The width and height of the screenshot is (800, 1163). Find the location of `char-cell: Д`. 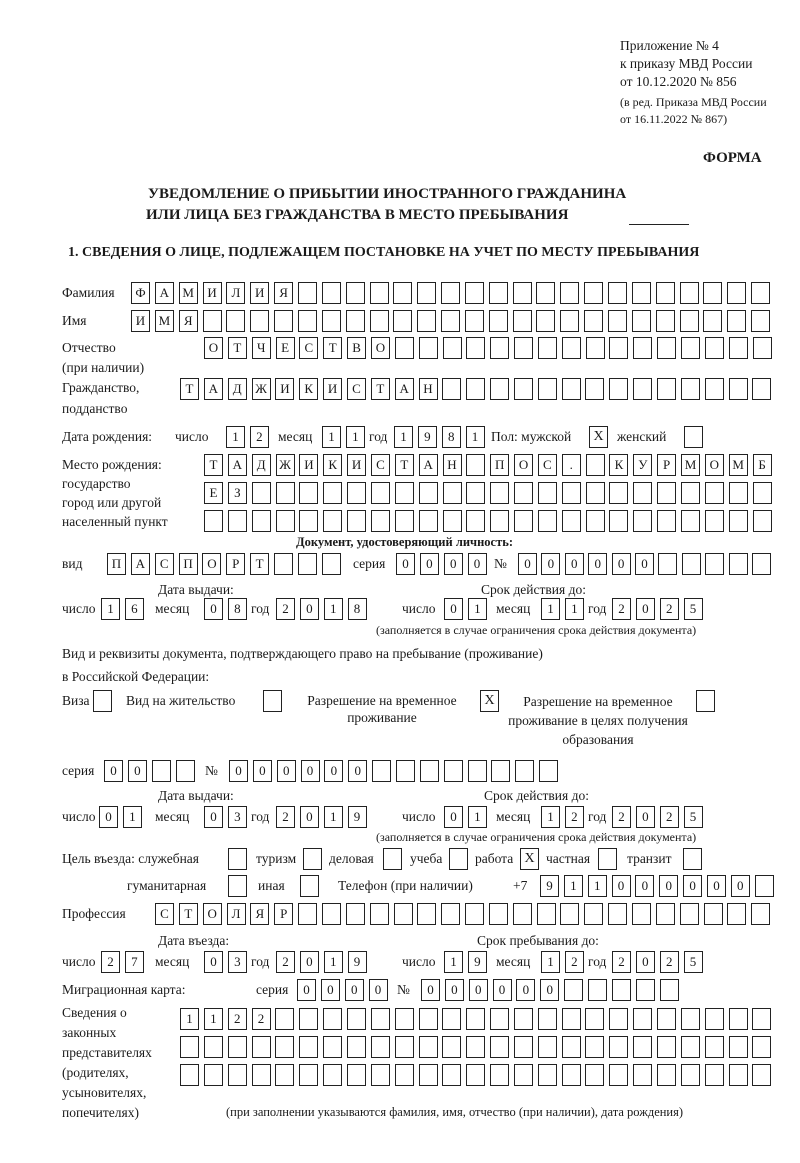

char-cell: Д is located at coordinates (237, 389).